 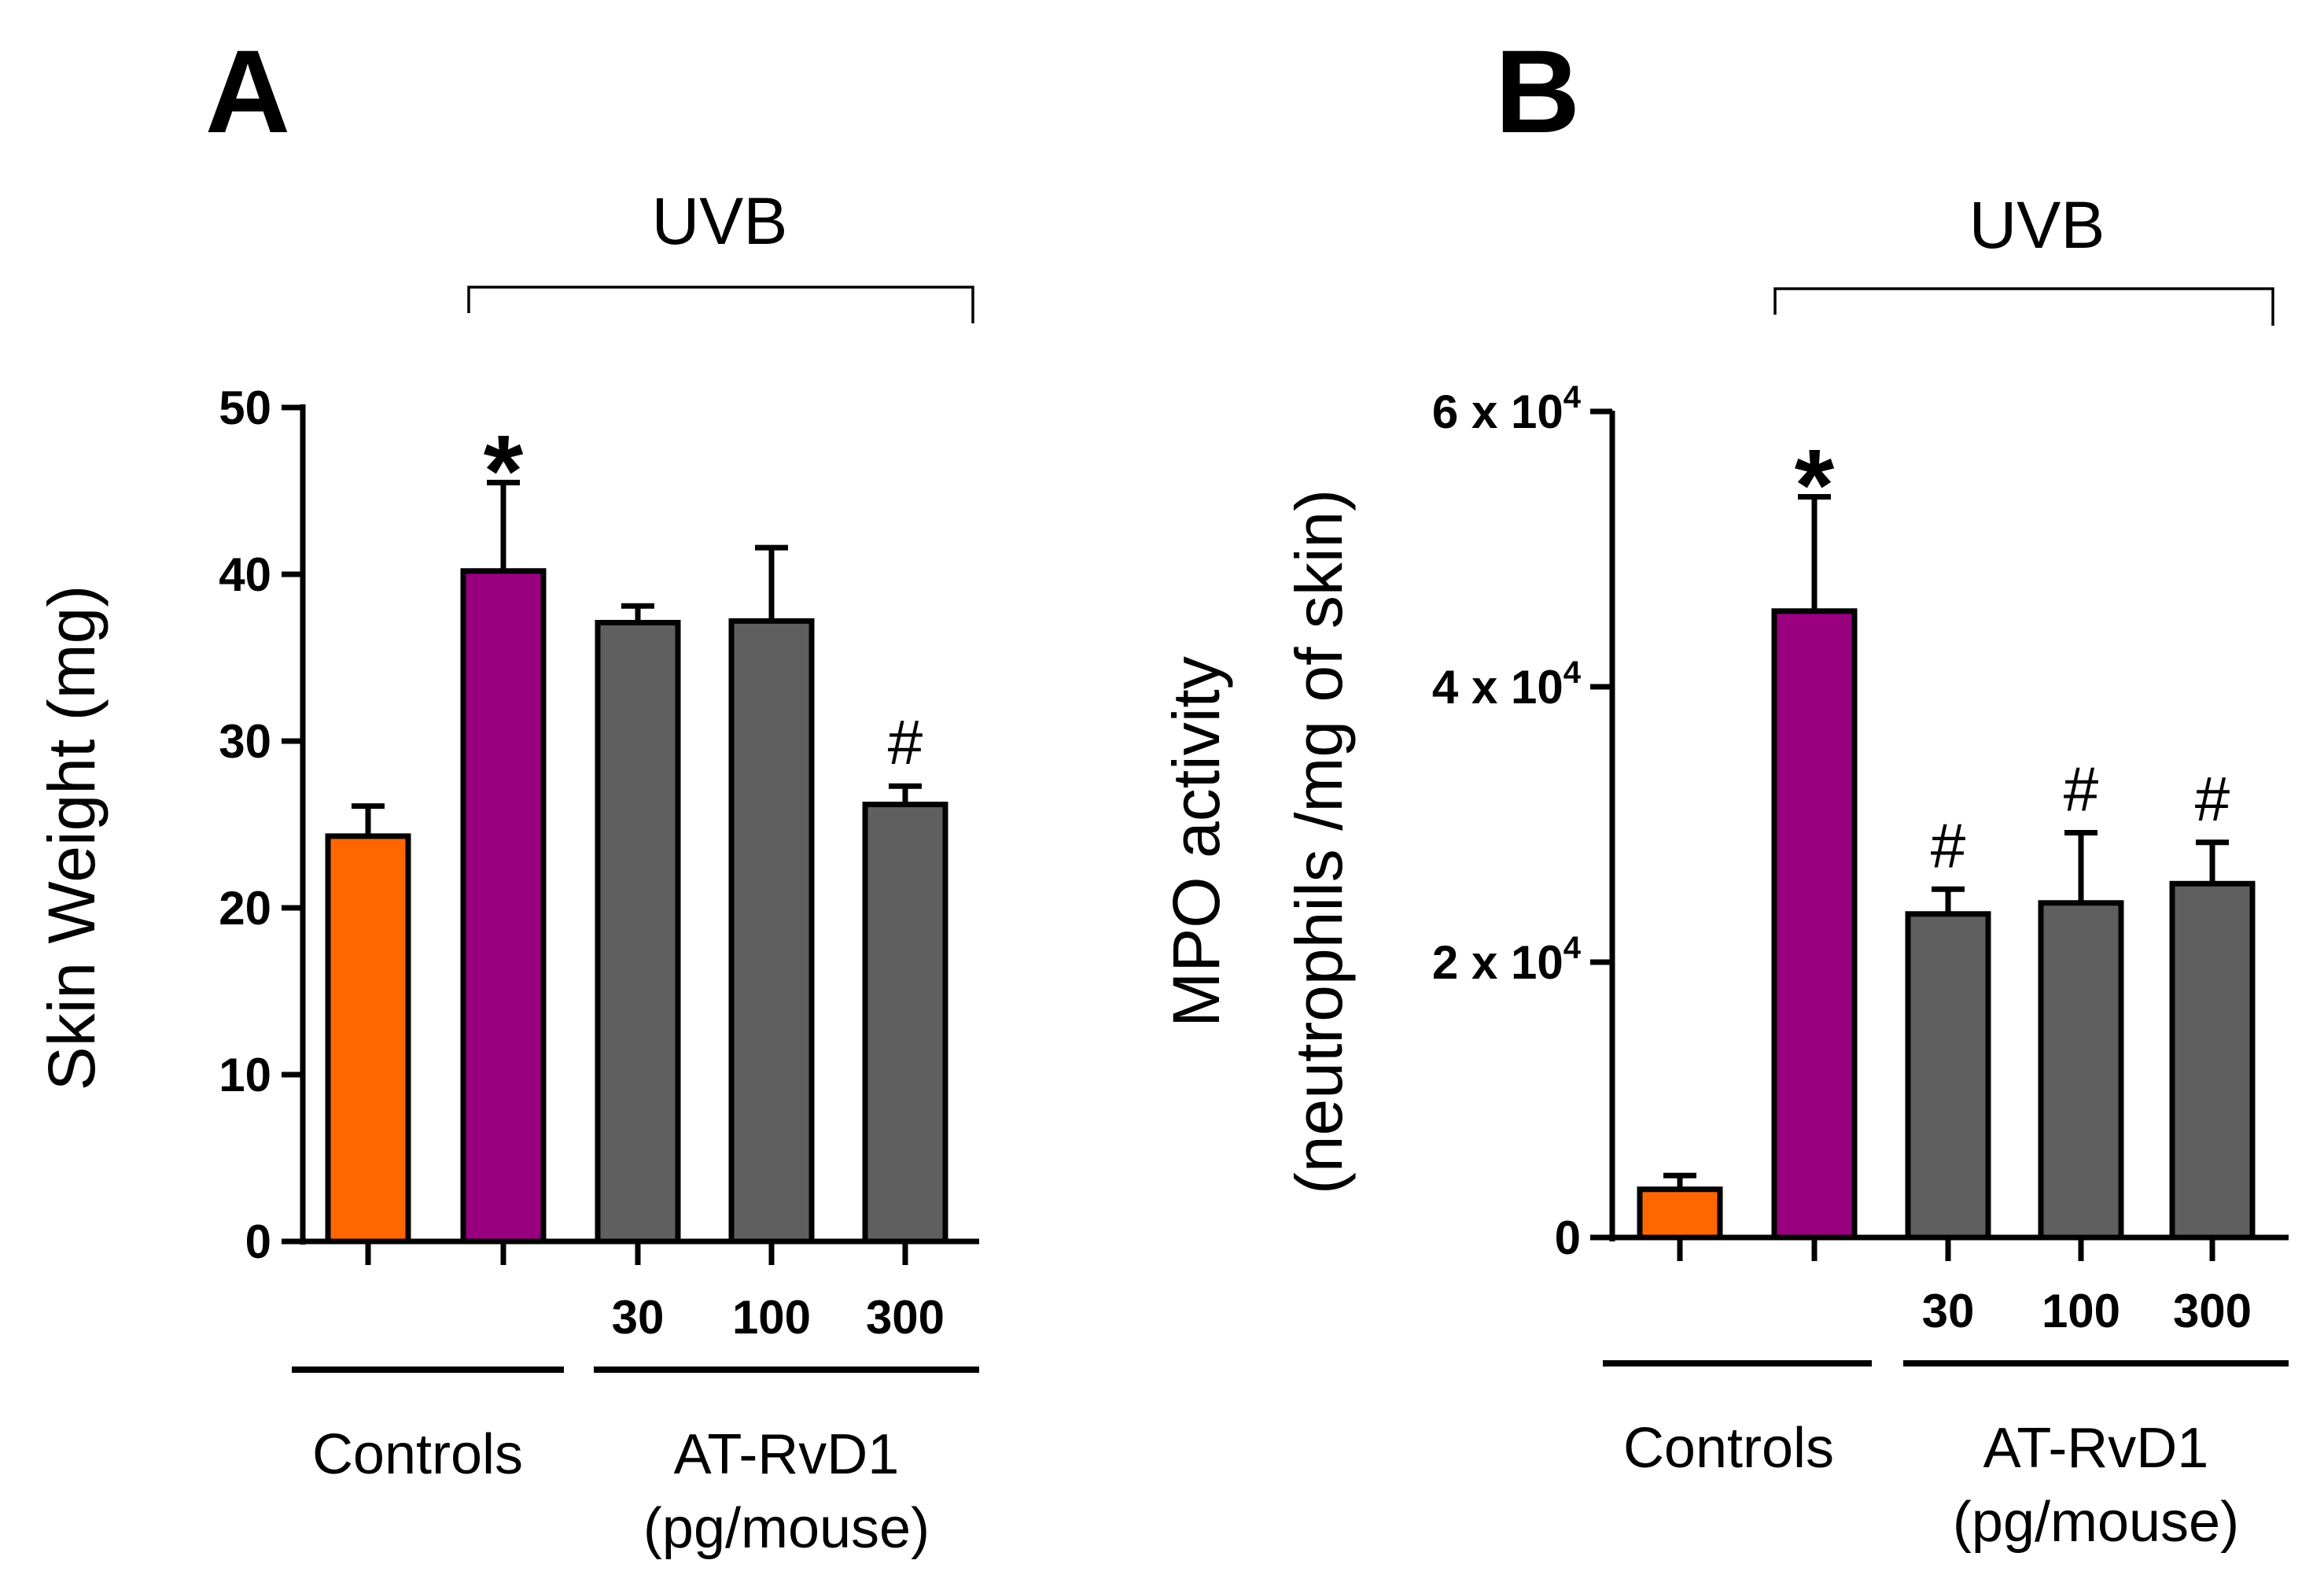 What do you see at coordinates (2037, 225) in the screenshot?
I see `panel-b-uvb-label: UVB` at bounding box center [2037, 225].